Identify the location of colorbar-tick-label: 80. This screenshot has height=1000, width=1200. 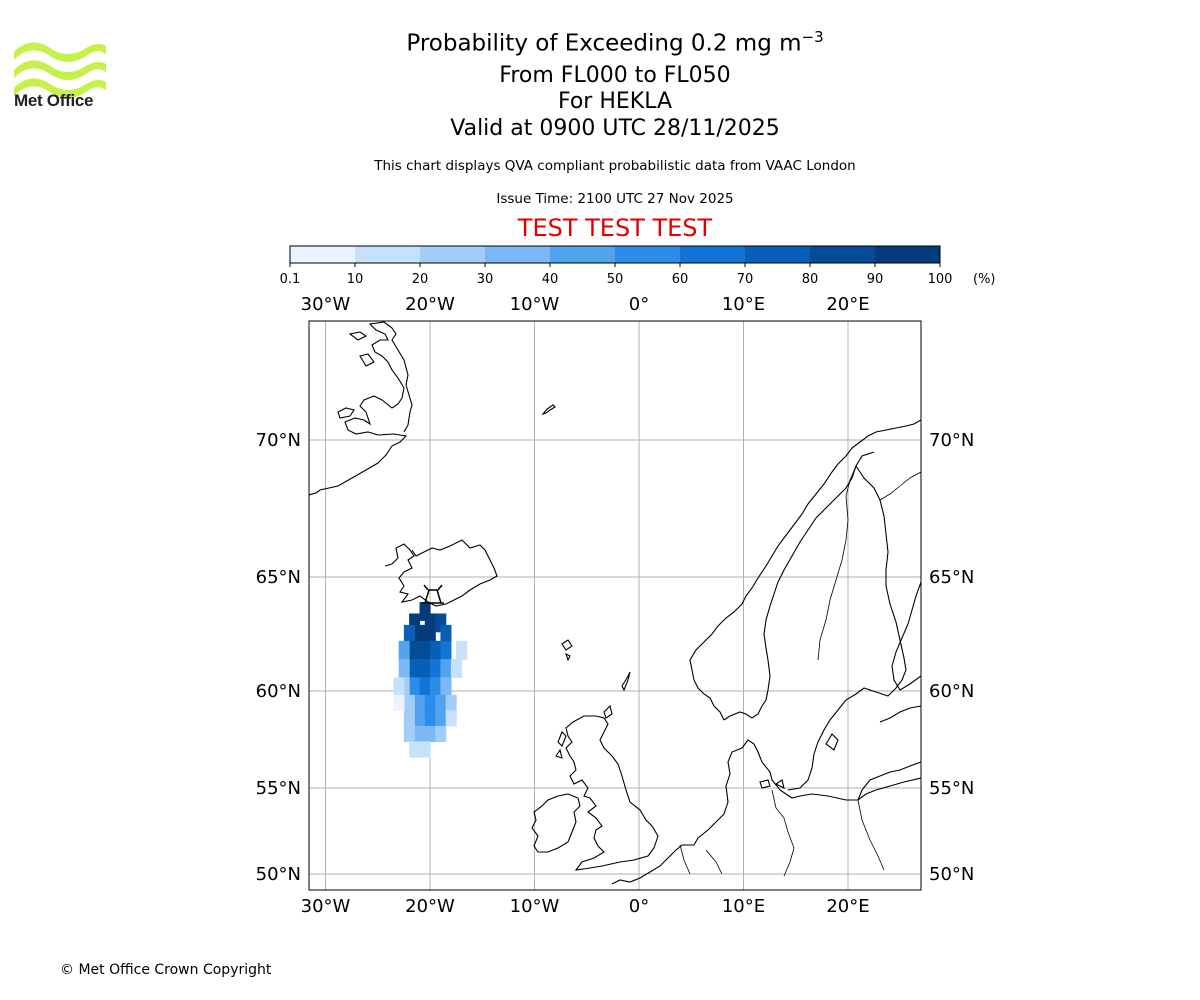
(810, 279).